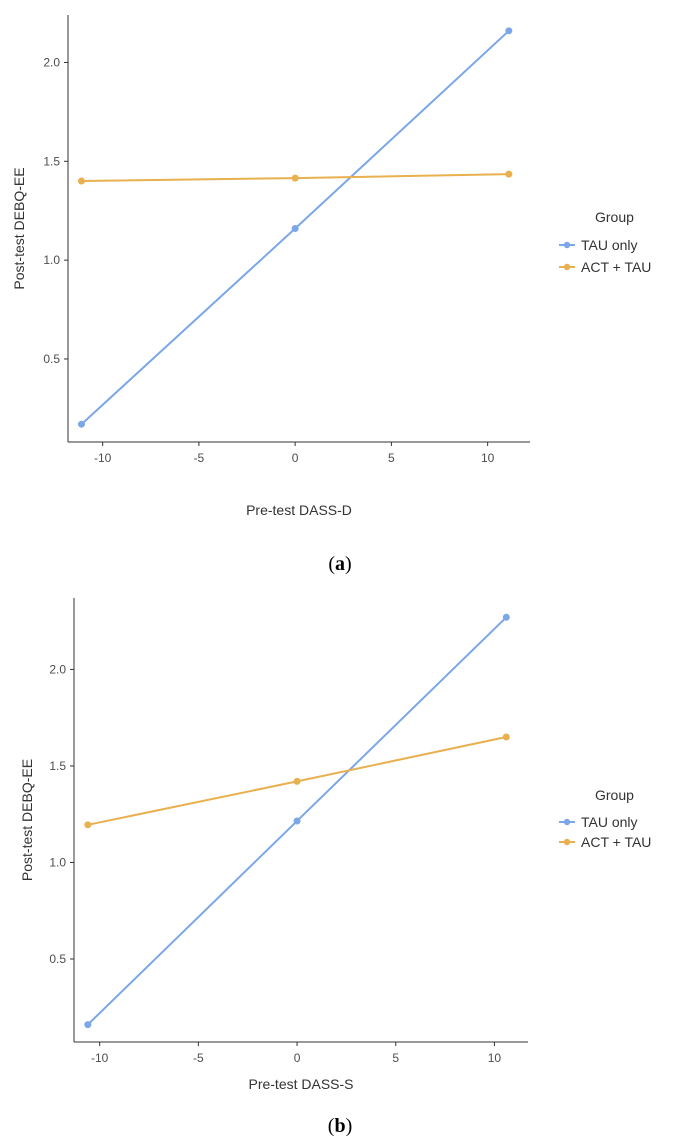 The width and height of the screenshot is (681, 1147). What do you see at coordinates (299, 510) in the screenshot?
I see `x-axis-title: Pre-test DASS-D` at bounding box center [299, 510].